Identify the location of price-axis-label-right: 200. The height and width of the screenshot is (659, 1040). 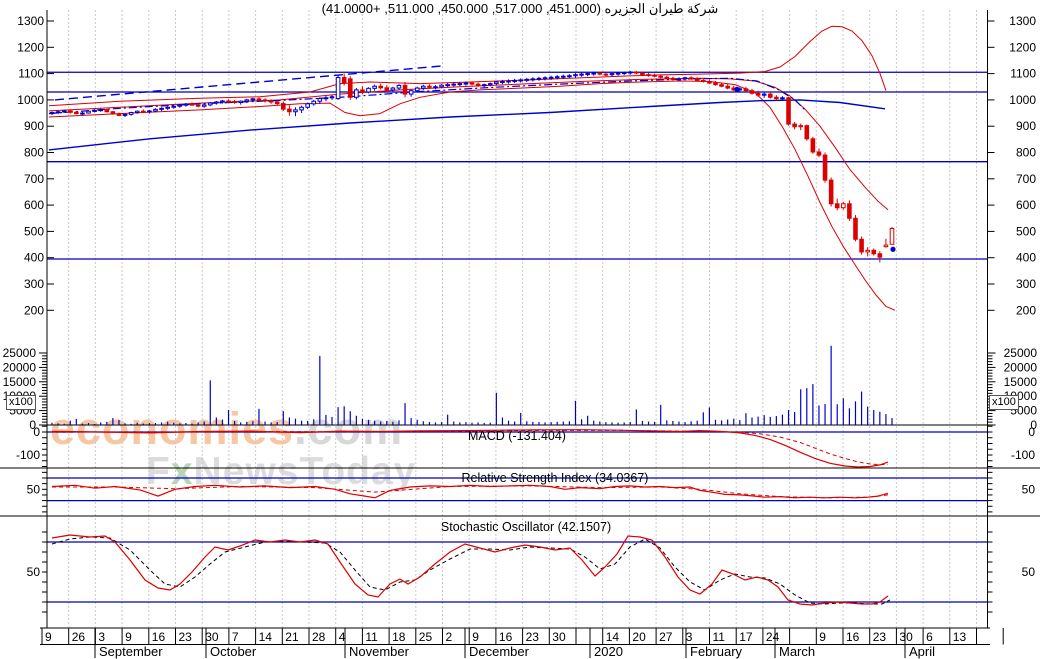
(1026, 310).